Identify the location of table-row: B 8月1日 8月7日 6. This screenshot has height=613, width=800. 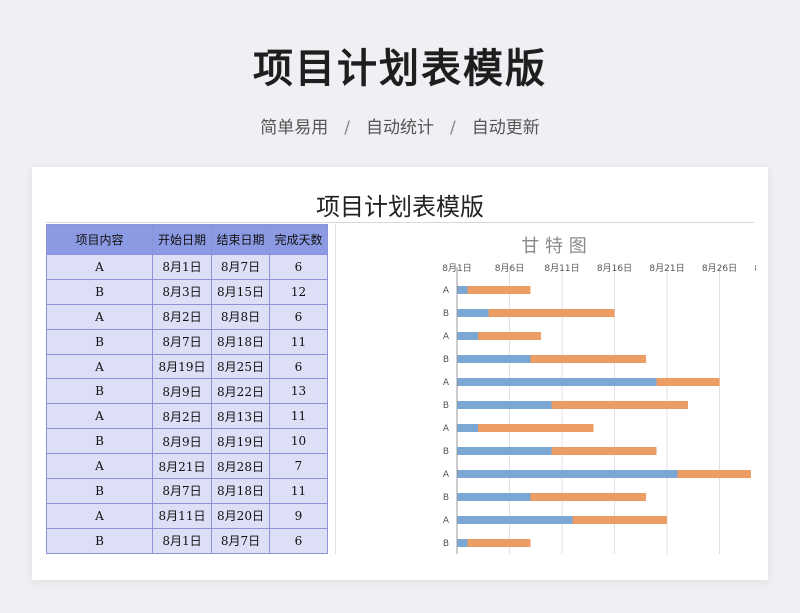
(187, 540).